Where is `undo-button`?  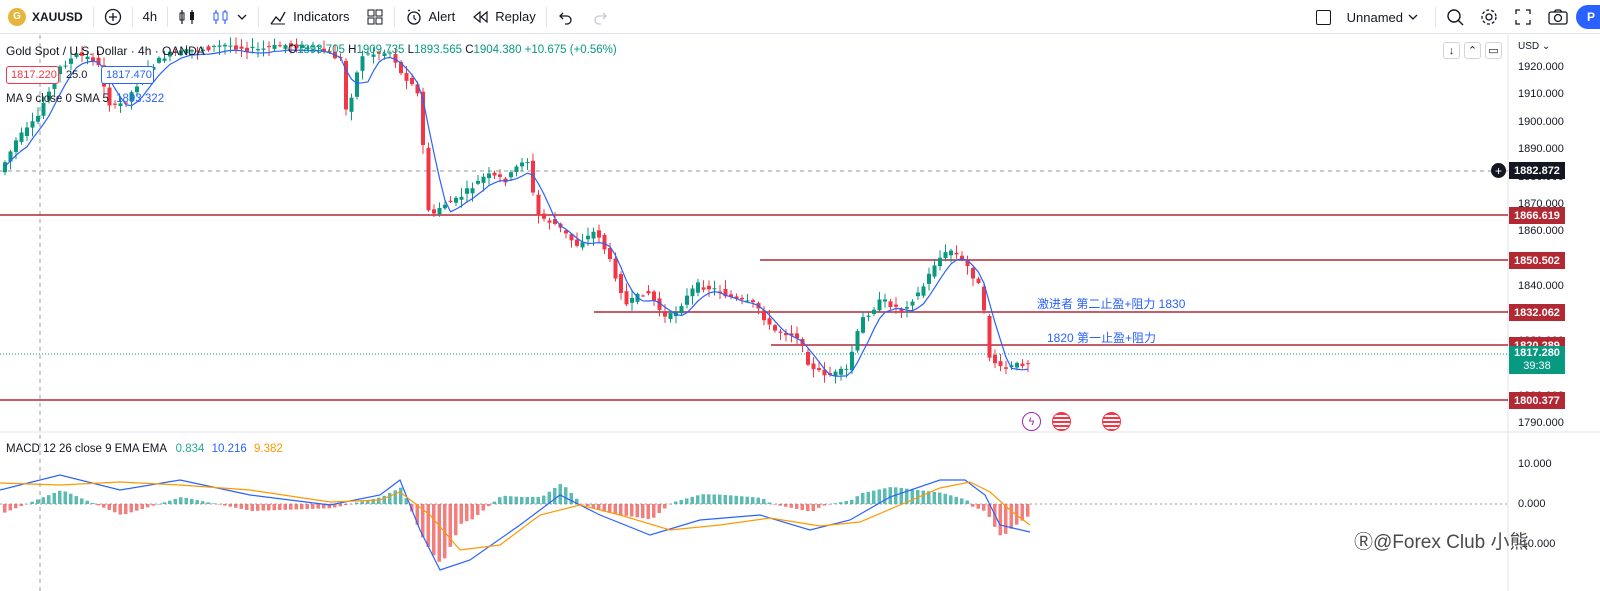 undo-button is located at coordinates (566, 17).